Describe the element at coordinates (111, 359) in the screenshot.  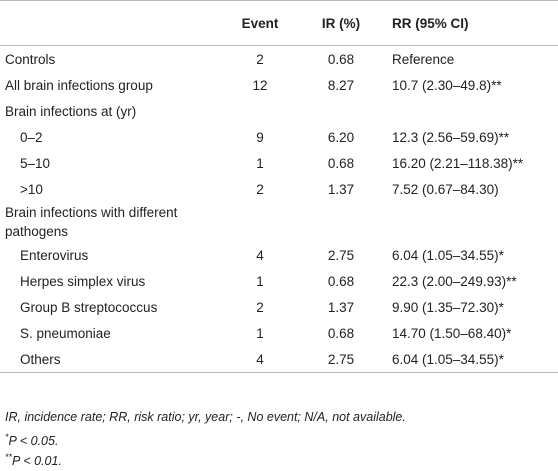
I see `row-label: Others` at that location.